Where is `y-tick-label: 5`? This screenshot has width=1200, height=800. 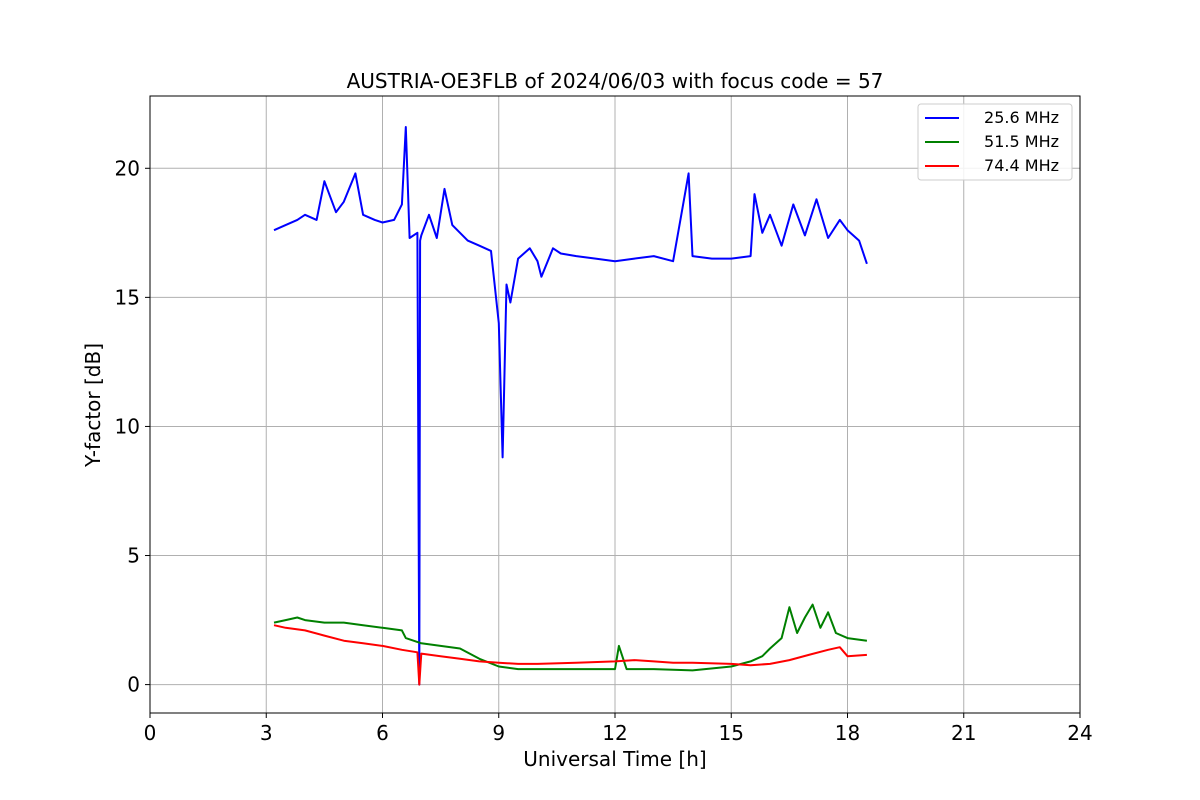 y-tick-label: 5 is located at coordinates (133, 556).